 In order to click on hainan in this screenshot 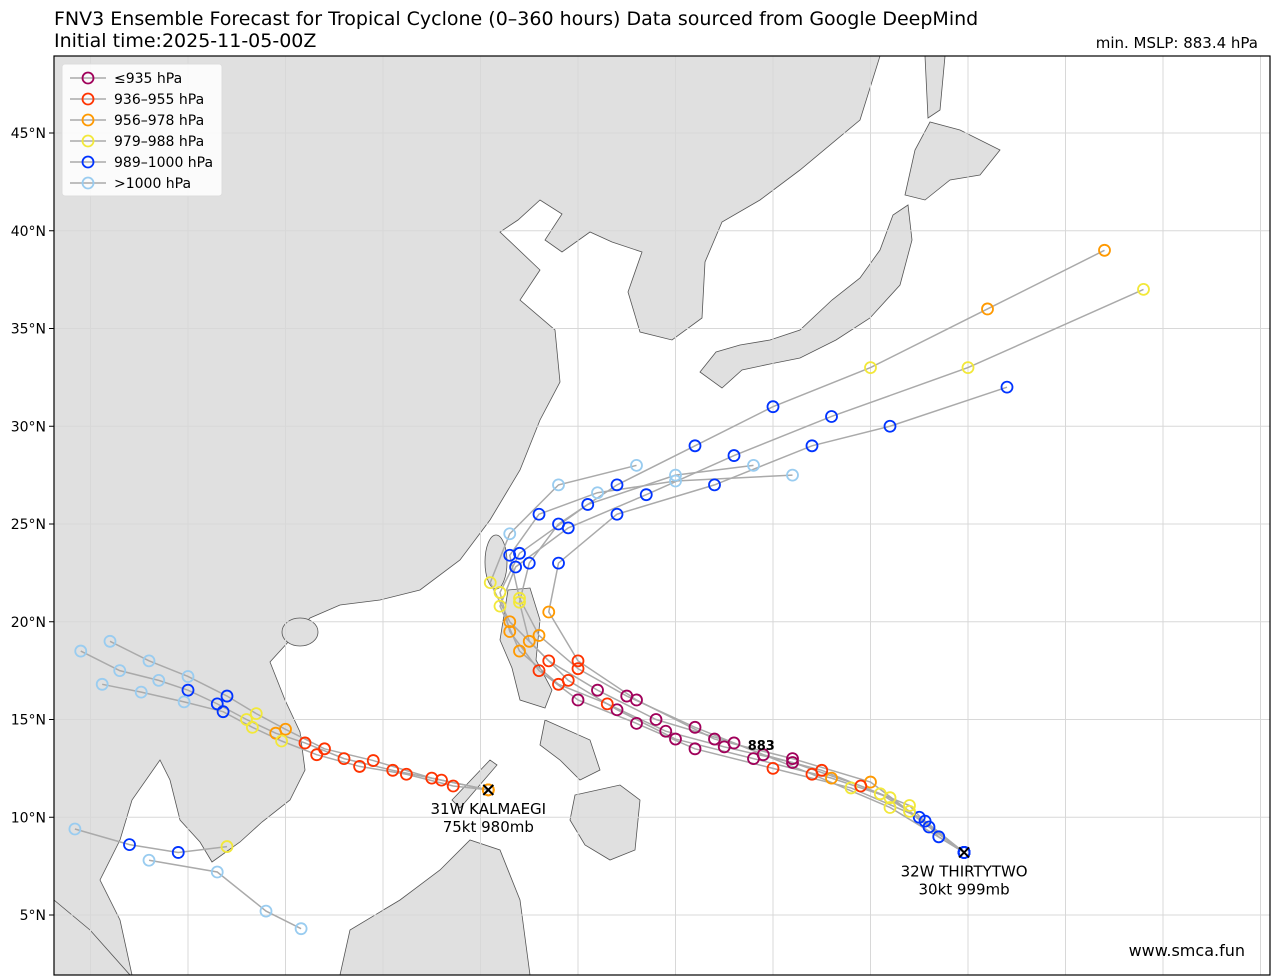, I will do `click(300, 632)`.